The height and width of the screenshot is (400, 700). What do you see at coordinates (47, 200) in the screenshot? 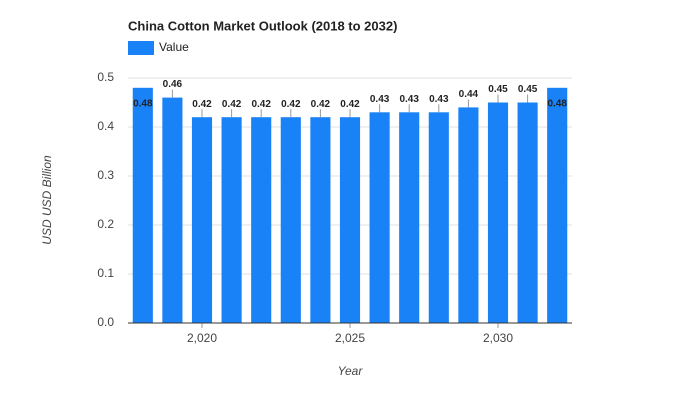
I see `y-axis-title: USD USD Billion` at bounding box center [47, 200].